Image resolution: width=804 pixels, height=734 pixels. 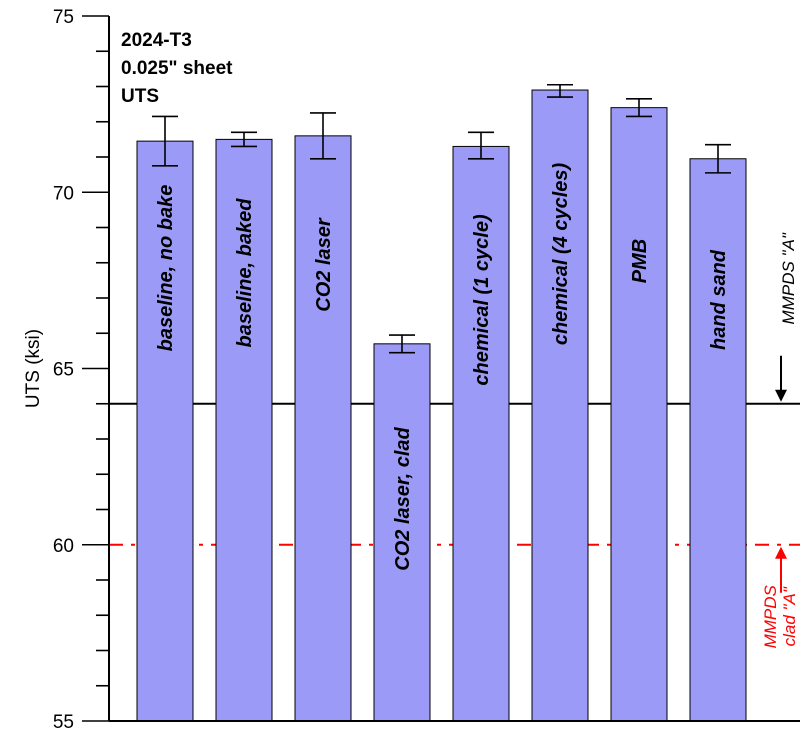 What do you see at coordinates (140, 96) in the screenshot?
I see `chart-title-line: UTS` at bounding box center [140, 96].